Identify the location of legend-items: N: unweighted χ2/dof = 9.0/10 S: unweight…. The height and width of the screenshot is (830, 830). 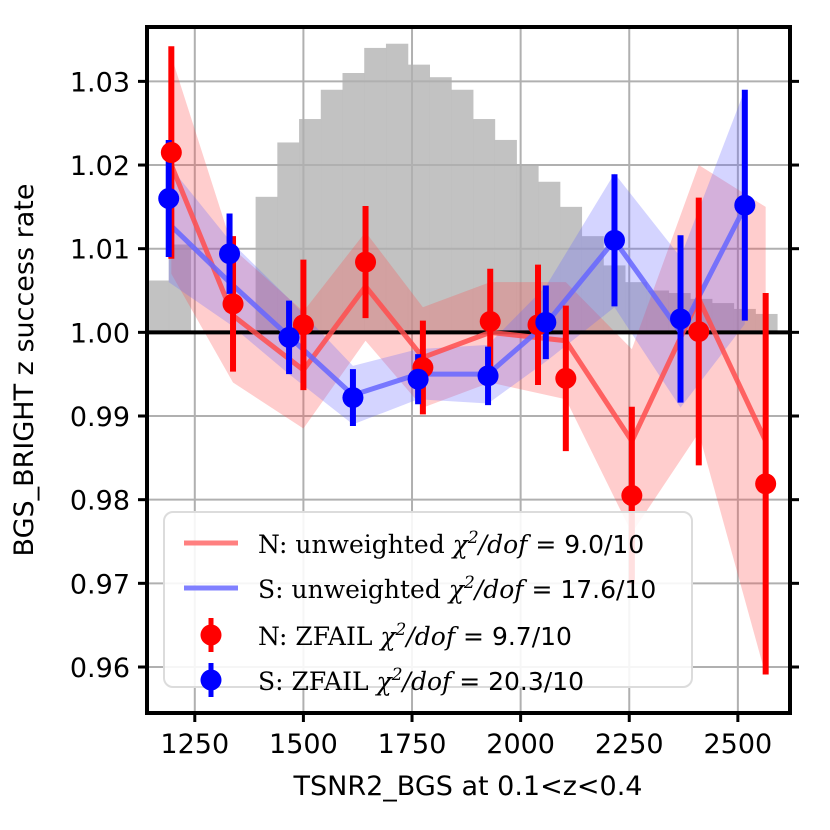
(420, 612).